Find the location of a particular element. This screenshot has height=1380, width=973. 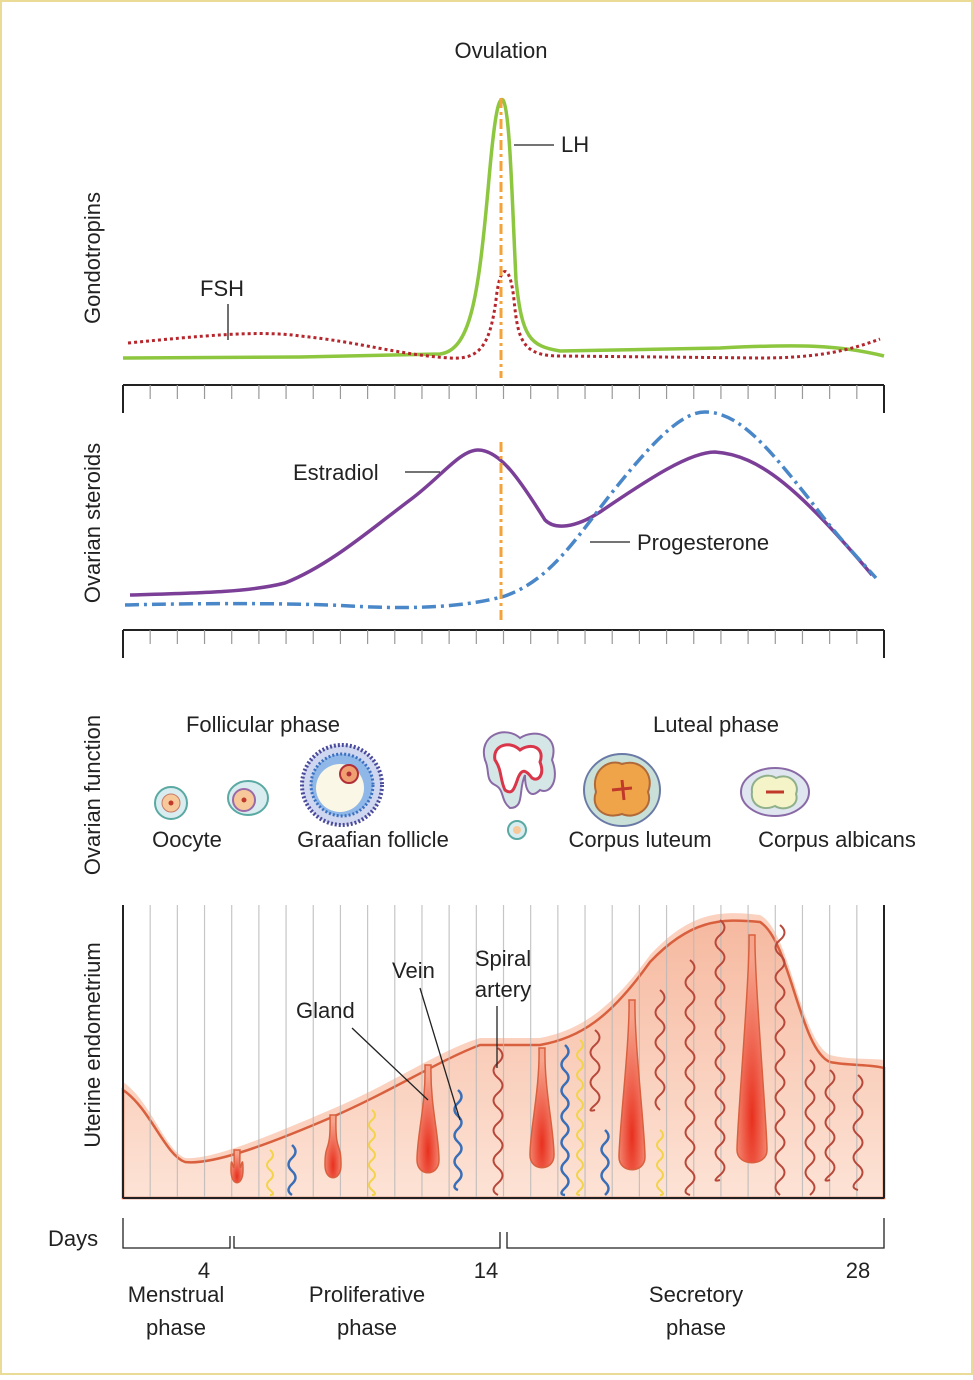

progesterone-label: Progesterone is located at coordinates (703, 542).